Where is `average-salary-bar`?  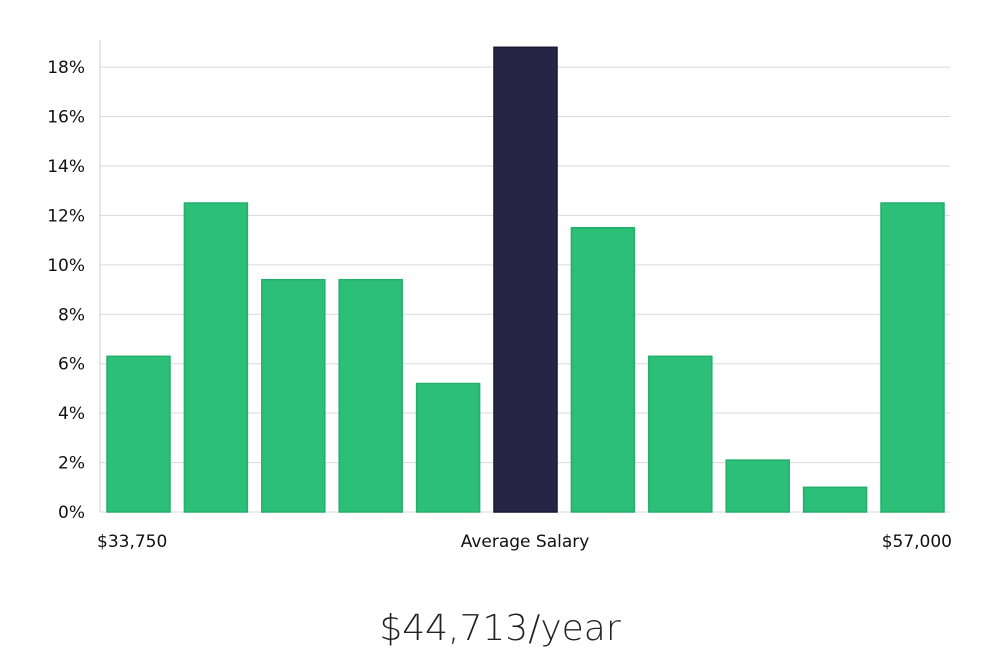 average-salary-bar is located at coordinates (525, 279).